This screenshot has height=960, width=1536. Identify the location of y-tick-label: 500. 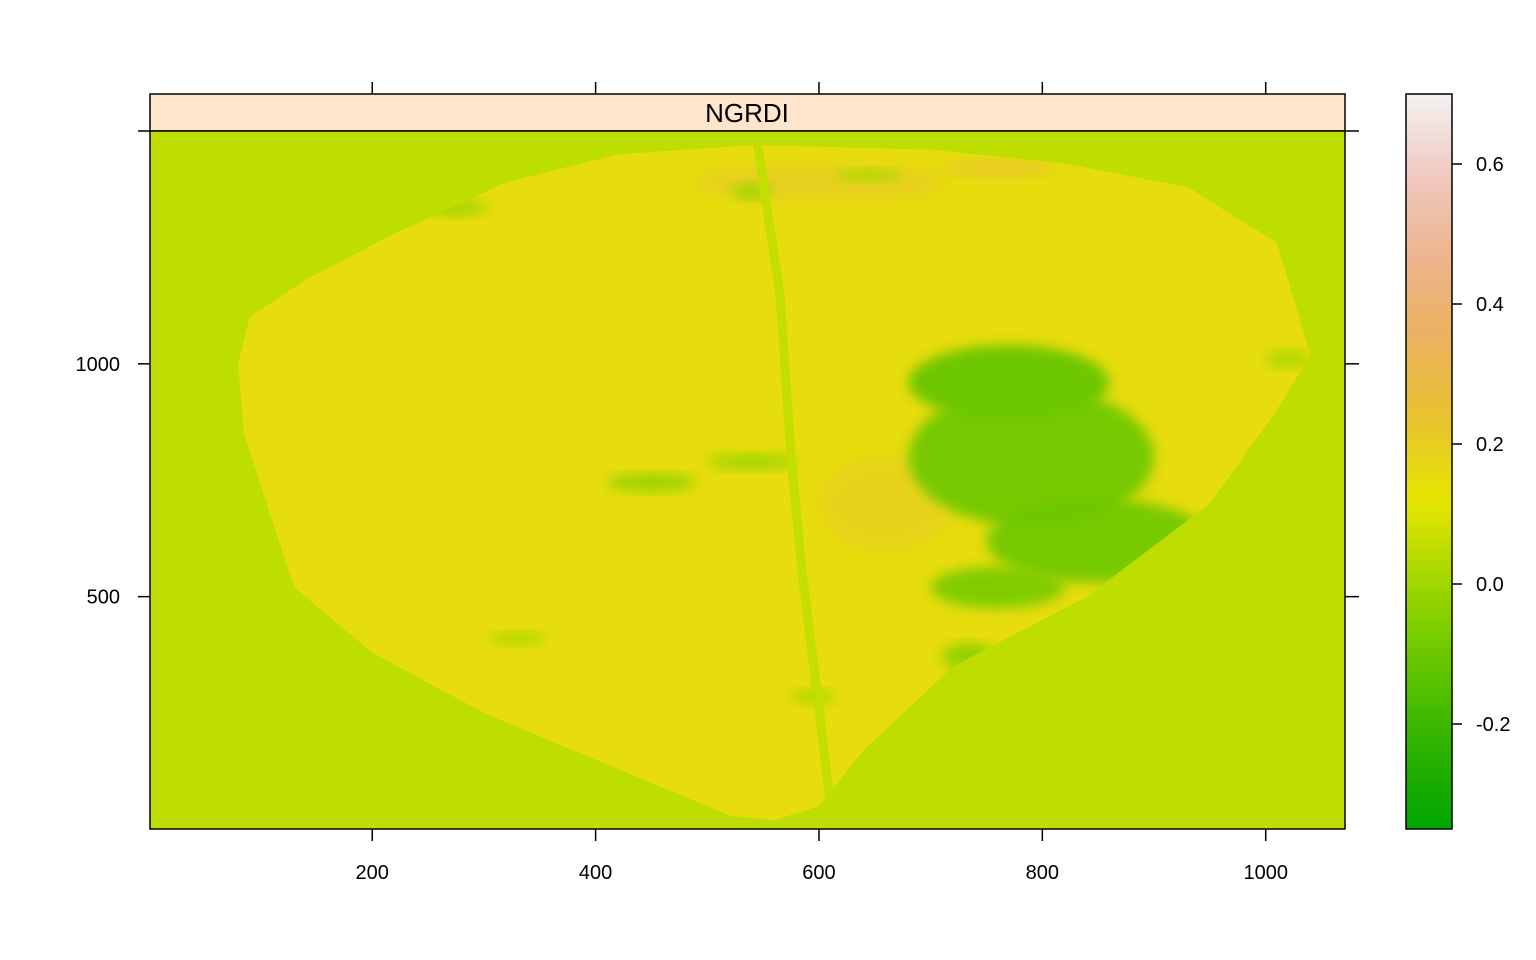
(103, 598).